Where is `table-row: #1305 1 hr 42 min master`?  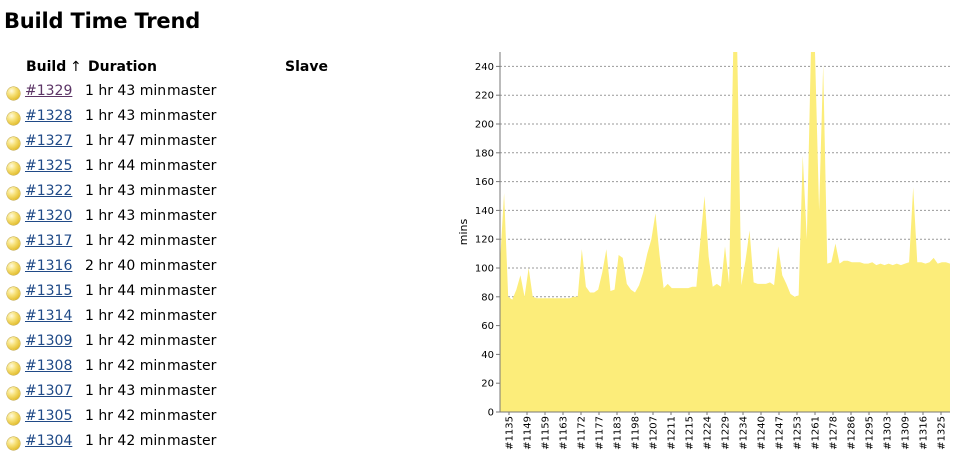 table-row: #1305 1 hr 42 min master is located at coordinates (200, 418).